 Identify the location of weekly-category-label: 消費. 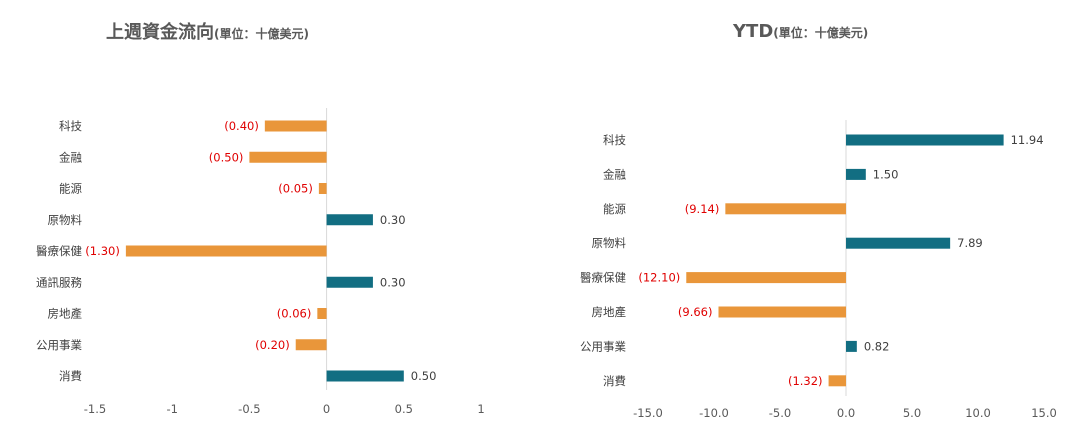
(70, 376).